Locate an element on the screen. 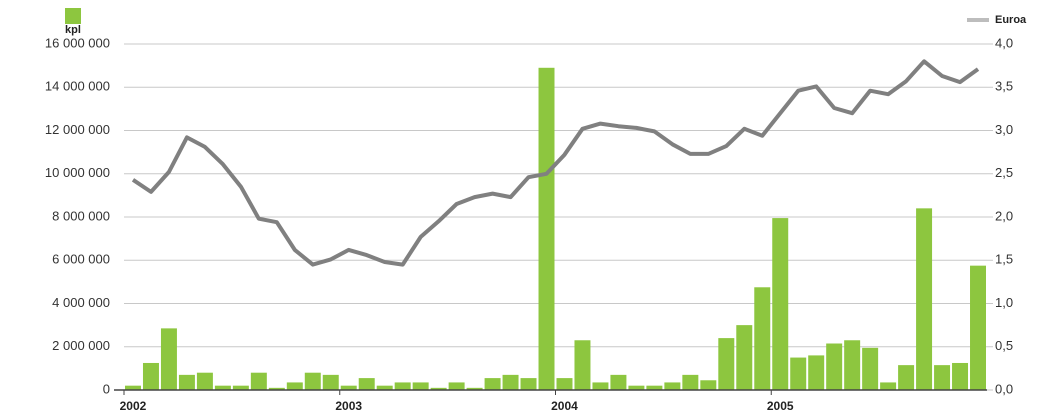  legend-swatch is located at coordinates (73, 16).